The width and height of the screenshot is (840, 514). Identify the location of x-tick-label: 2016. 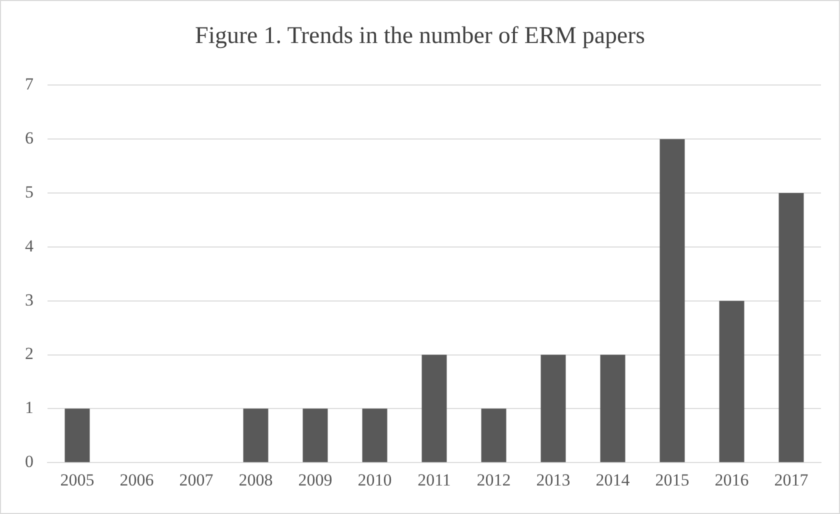
(731, 480).